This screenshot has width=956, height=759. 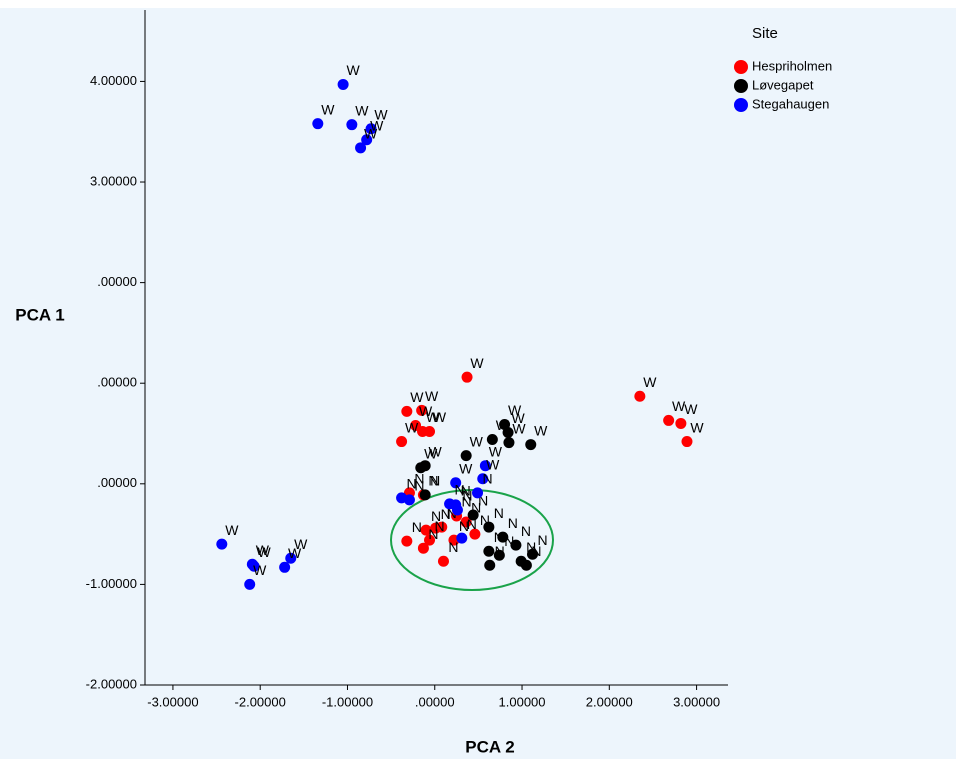 What do you see at coordinates (790, 103) in the screenshot?
I see `legend-label: Stegahaugen` at bounding box center [790, 103].